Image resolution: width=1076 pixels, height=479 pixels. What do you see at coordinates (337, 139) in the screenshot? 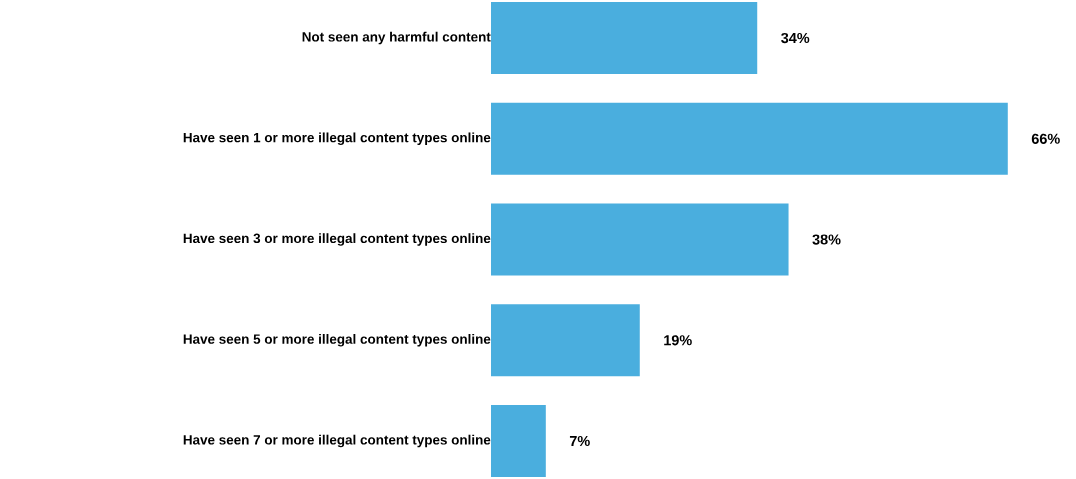
I see `y-tick-label: Have seen 1 or more illegal content types online` at bounding box center [337, 139].